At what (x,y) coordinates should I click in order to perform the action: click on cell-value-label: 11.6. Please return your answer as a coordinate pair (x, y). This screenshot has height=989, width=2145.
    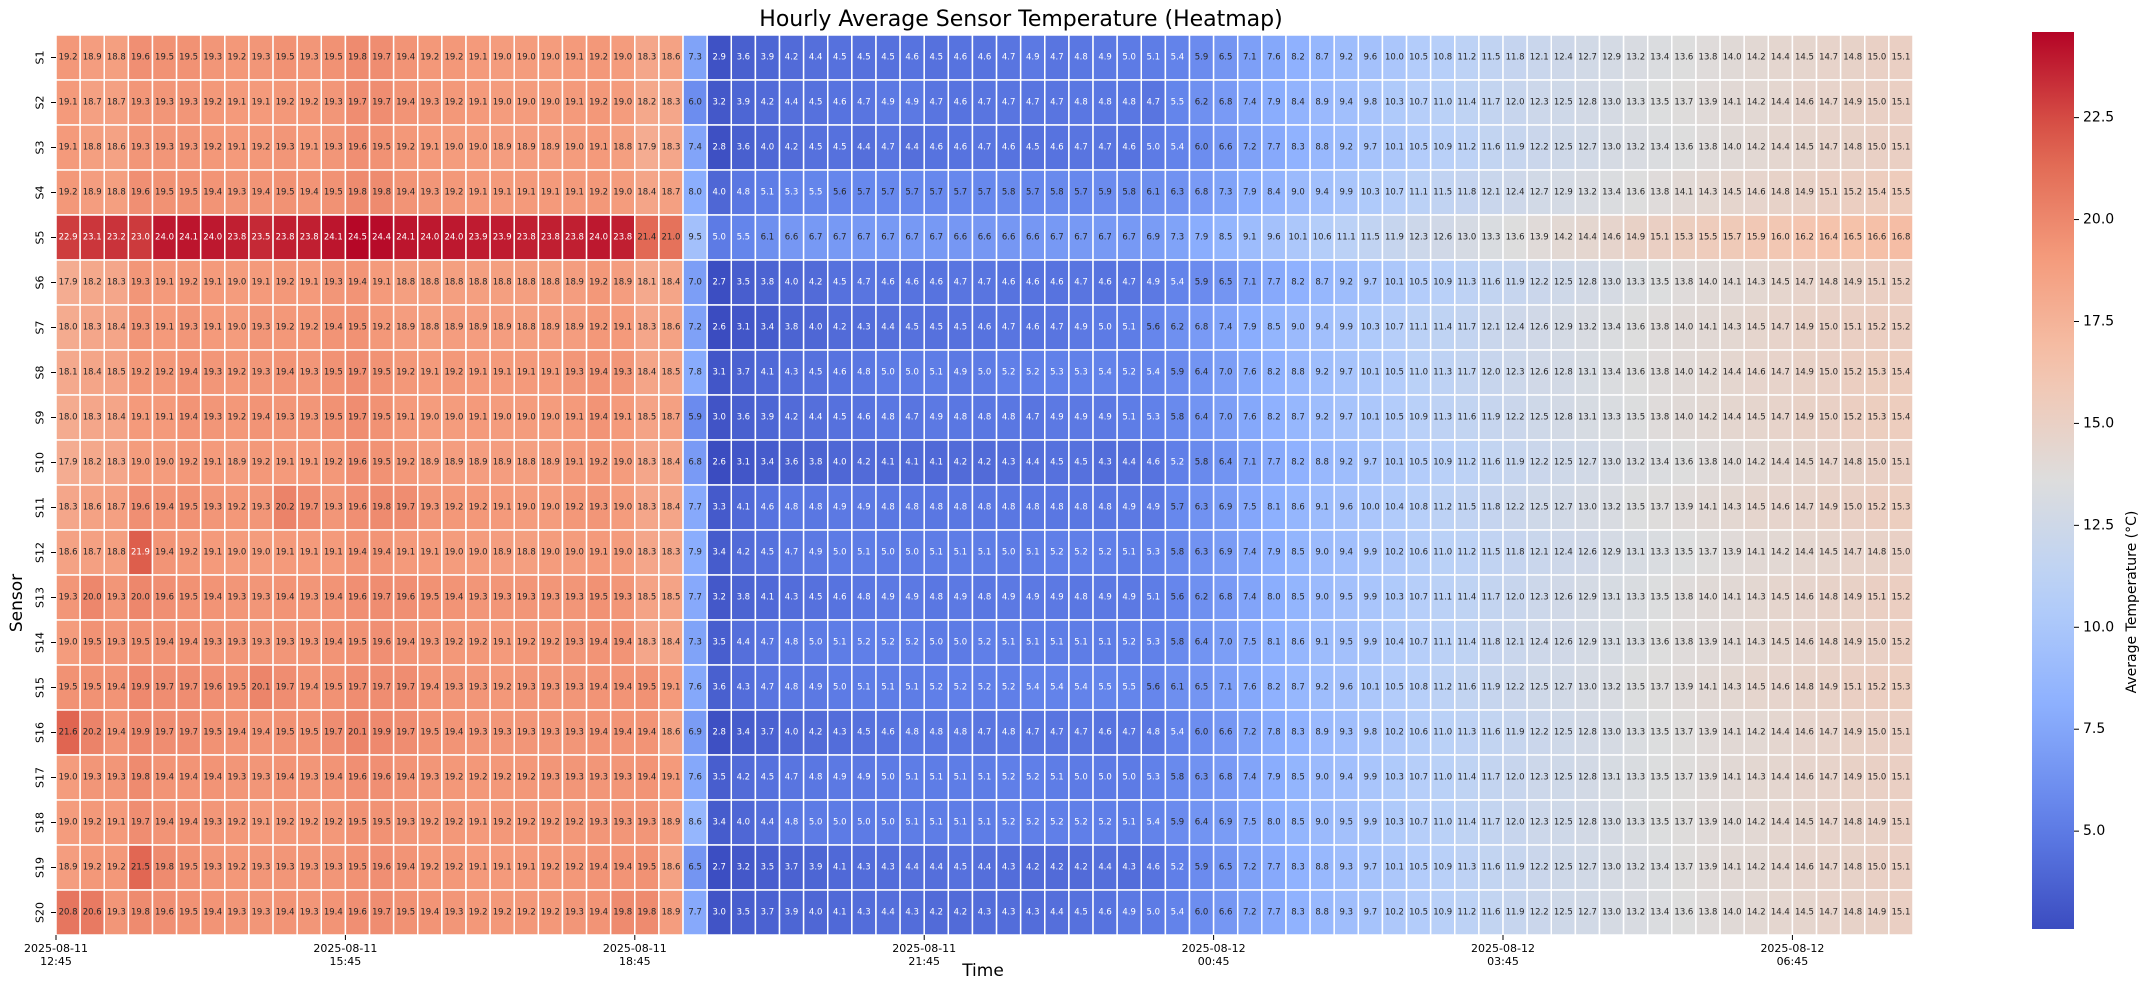
    Looking at the image, I should click on (1490, 283).